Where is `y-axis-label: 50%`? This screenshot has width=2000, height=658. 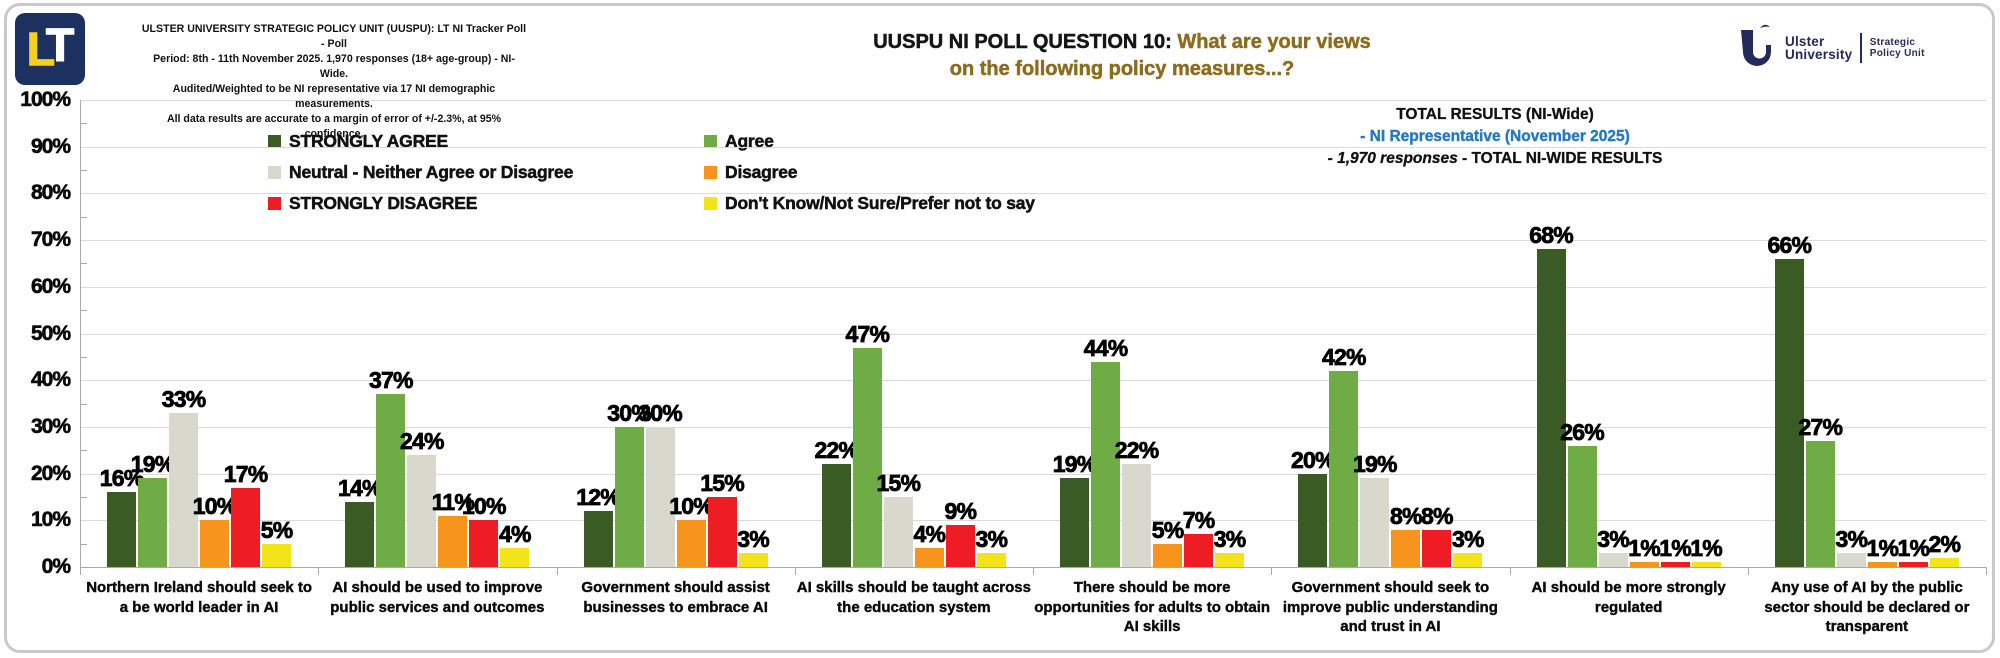
y-axis-label: 50% is located at coordinates (51, 333).